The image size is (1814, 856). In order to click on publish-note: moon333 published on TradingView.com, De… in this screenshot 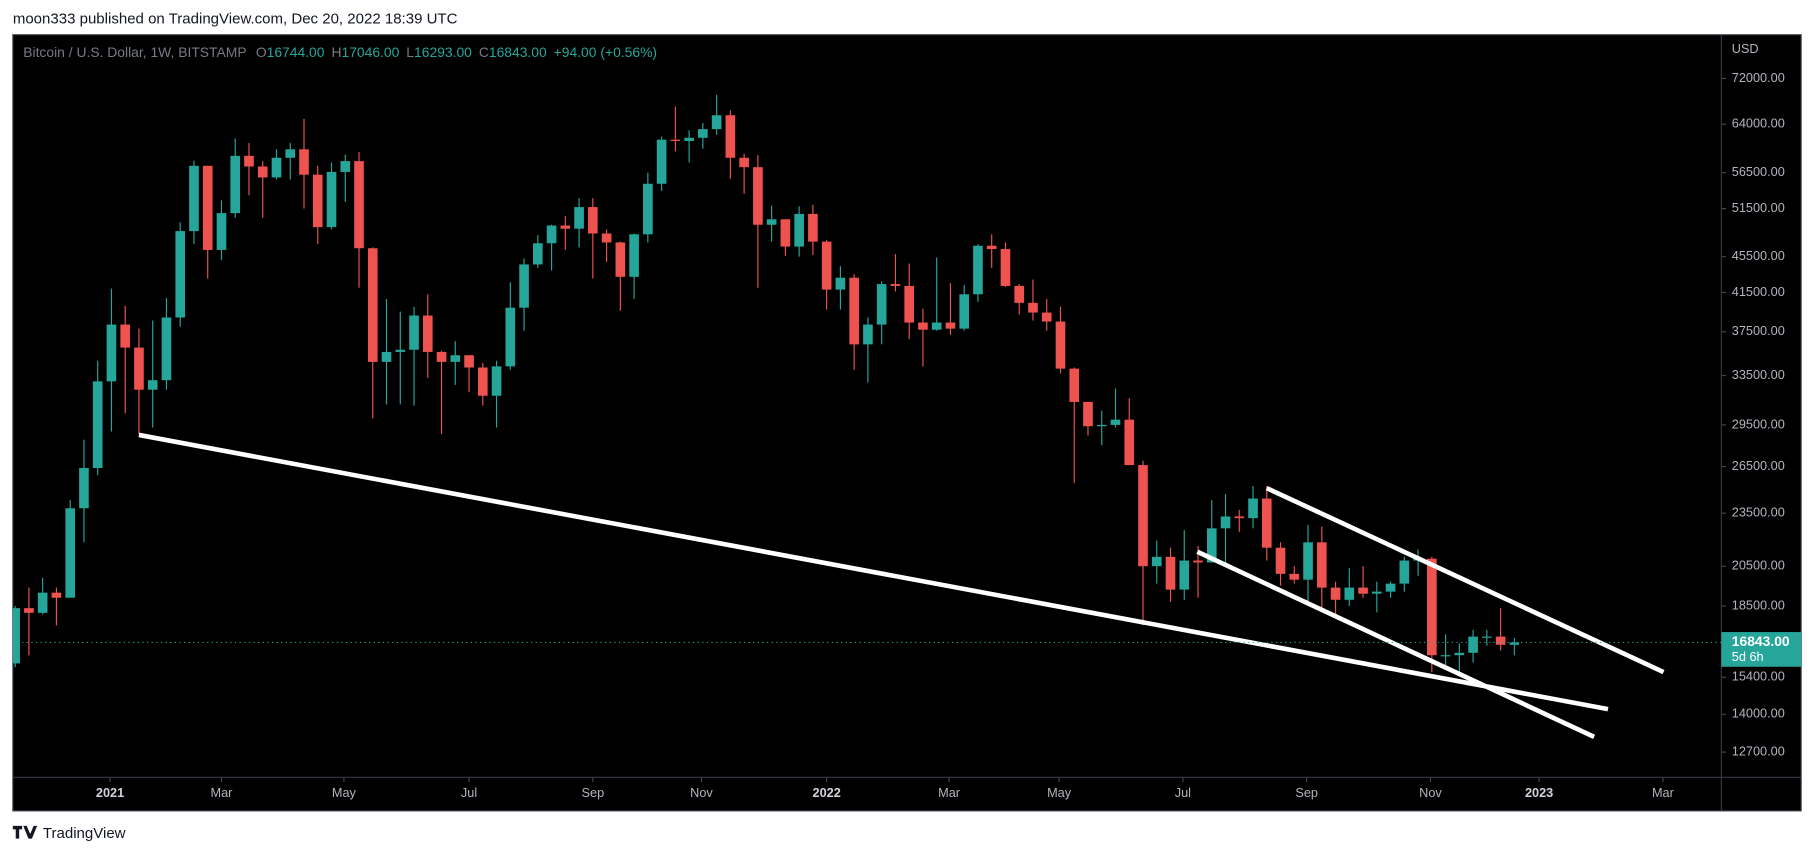, I will do `click(235, 19)`.